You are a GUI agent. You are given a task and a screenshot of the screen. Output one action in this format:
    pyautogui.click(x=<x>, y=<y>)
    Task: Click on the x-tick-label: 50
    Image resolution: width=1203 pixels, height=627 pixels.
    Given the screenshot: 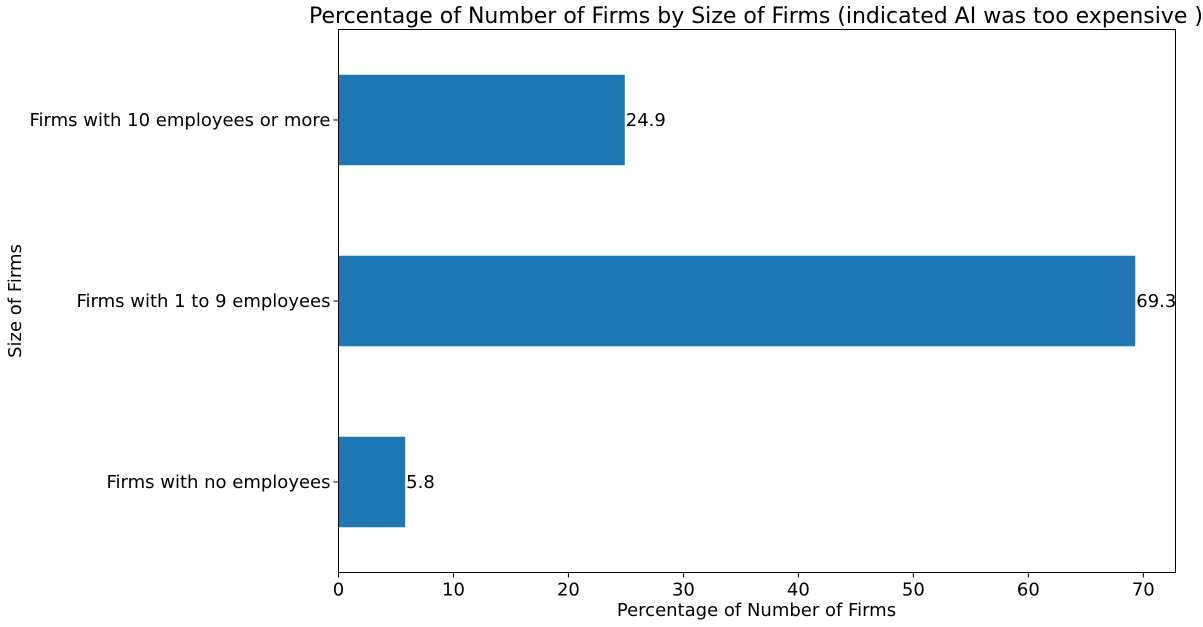 What is the action you would take?
    pyautogui.click(x=913, y=590)
    